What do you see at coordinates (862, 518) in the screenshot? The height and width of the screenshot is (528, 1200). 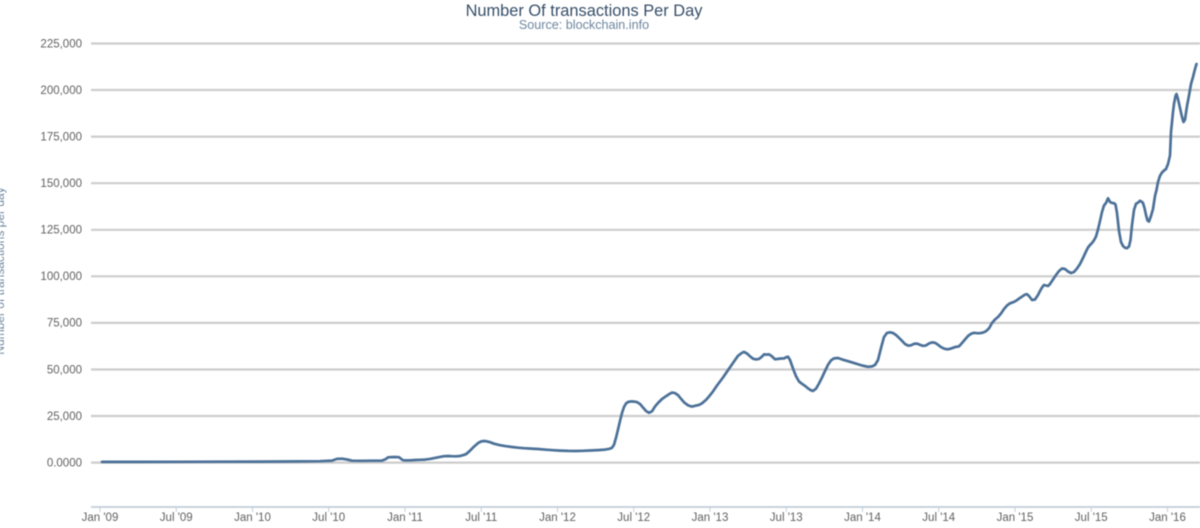 I see `svg-text: Jan '14` at bounding box center [862, 518].